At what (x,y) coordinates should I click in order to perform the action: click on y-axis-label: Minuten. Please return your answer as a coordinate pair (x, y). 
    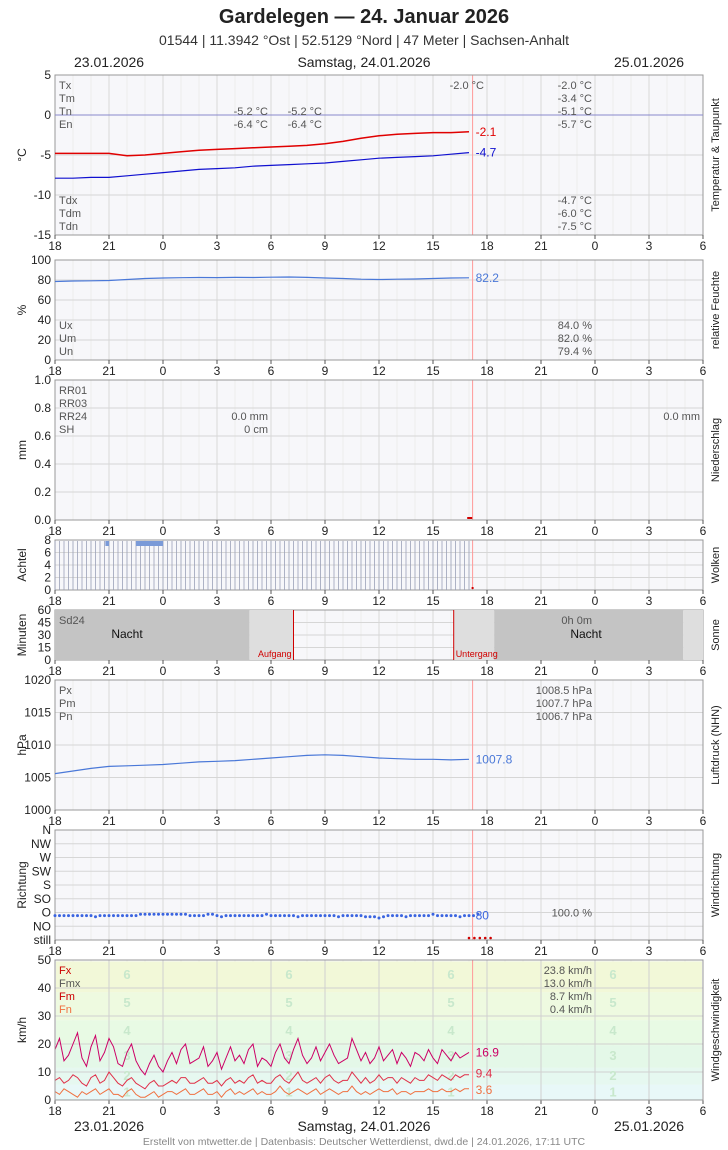
    Looking at the image, I should click on (22, 635).